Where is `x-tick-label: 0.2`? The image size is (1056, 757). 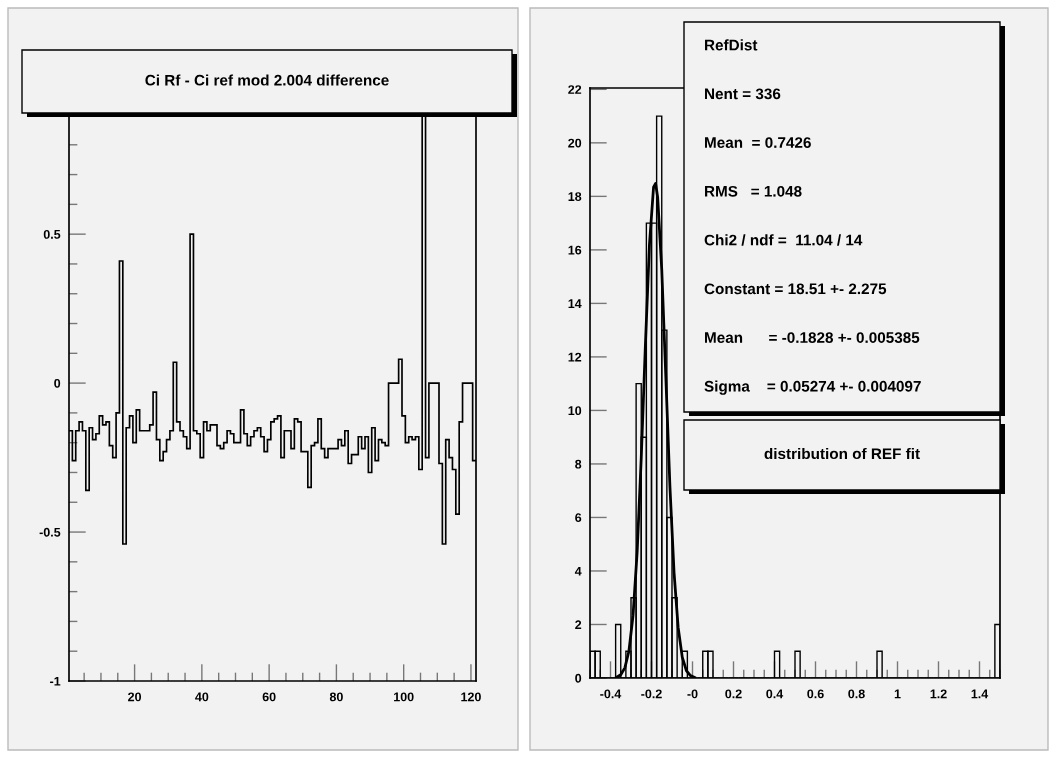 x-tick-label: 0.2 is located at coordinates (733, 694).